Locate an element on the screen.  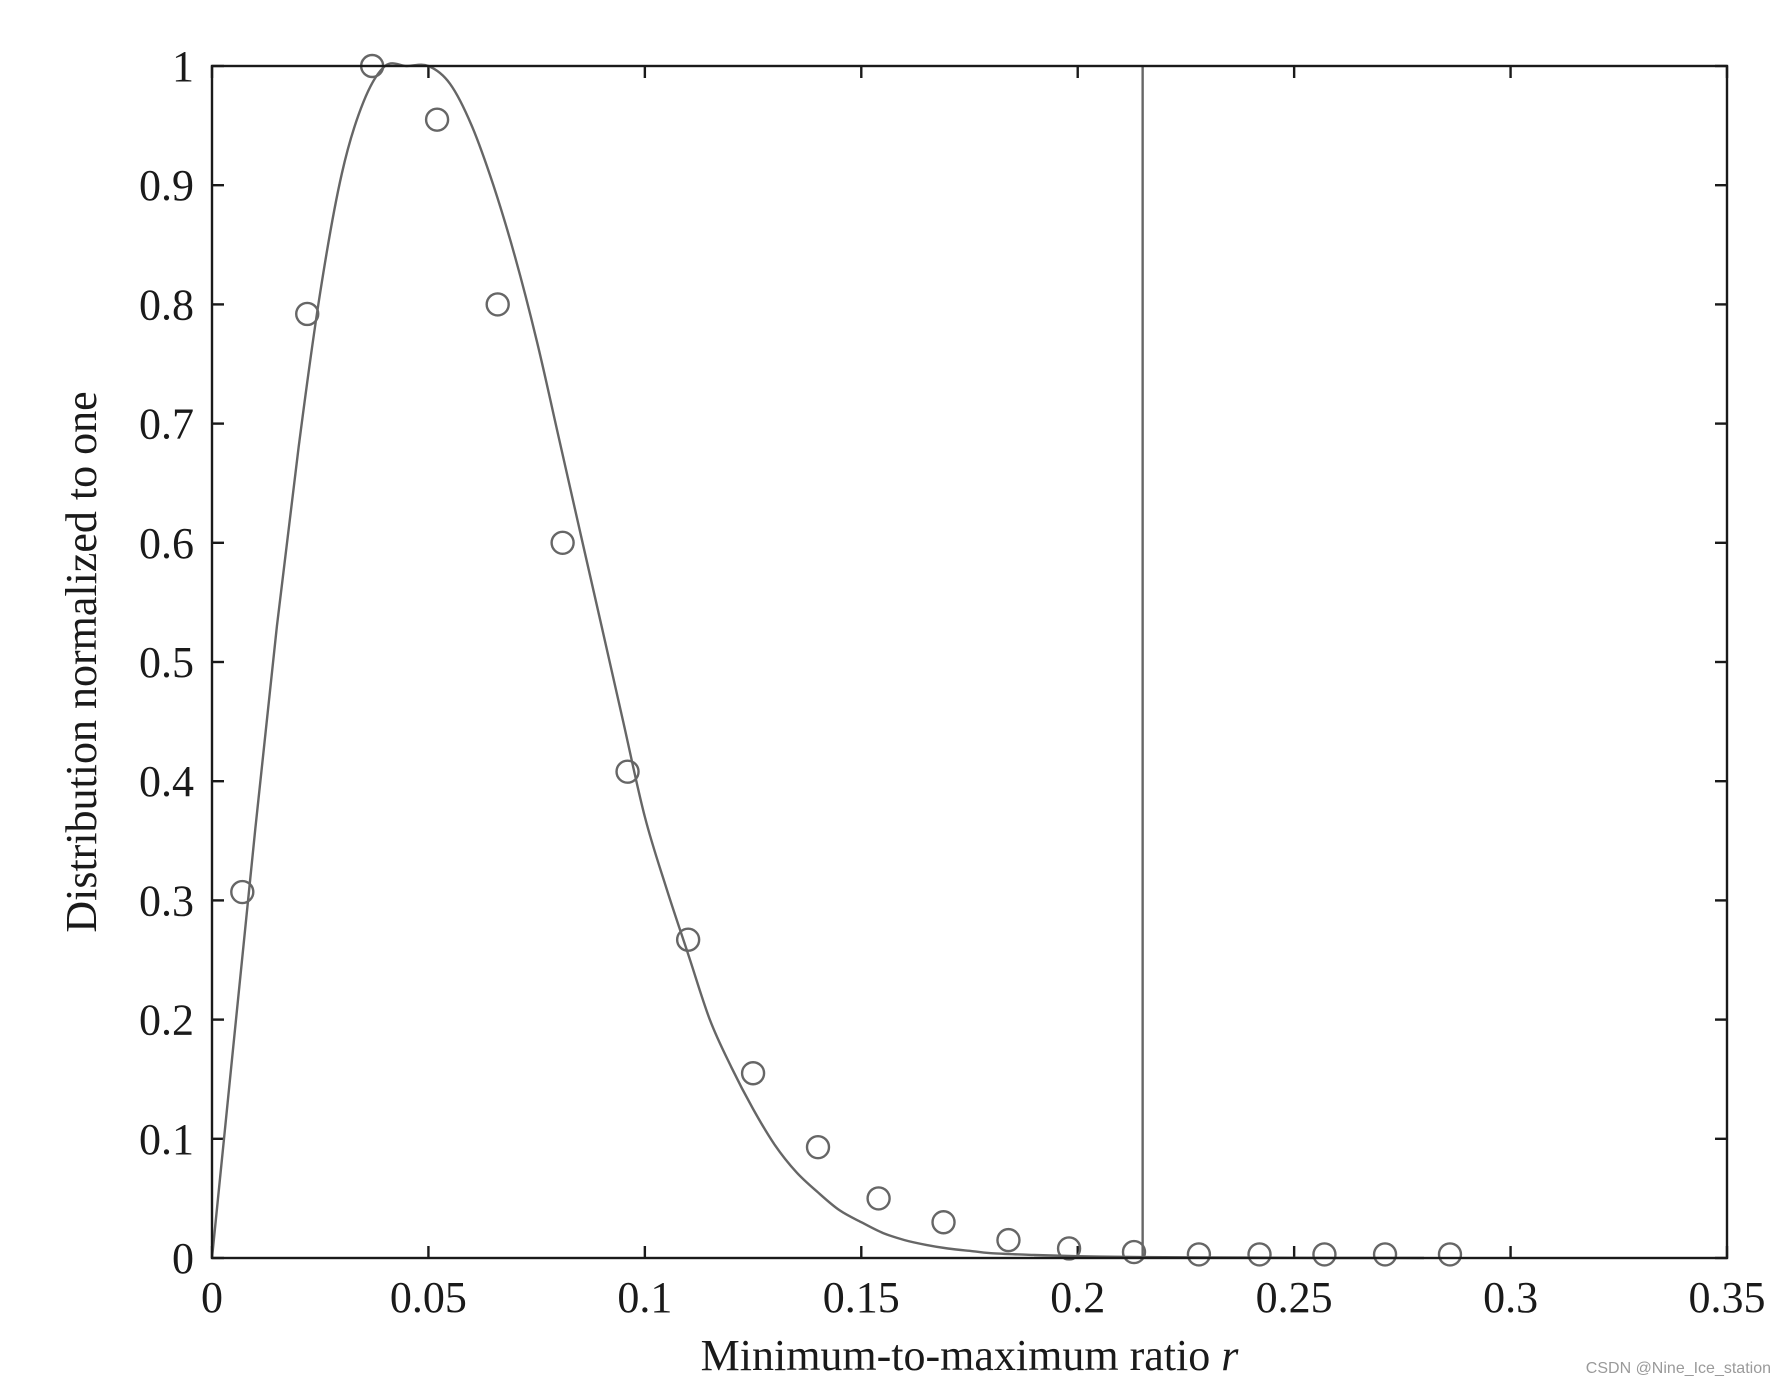
y-tick-label: 0.1 is located at coordinates (166, 1139).